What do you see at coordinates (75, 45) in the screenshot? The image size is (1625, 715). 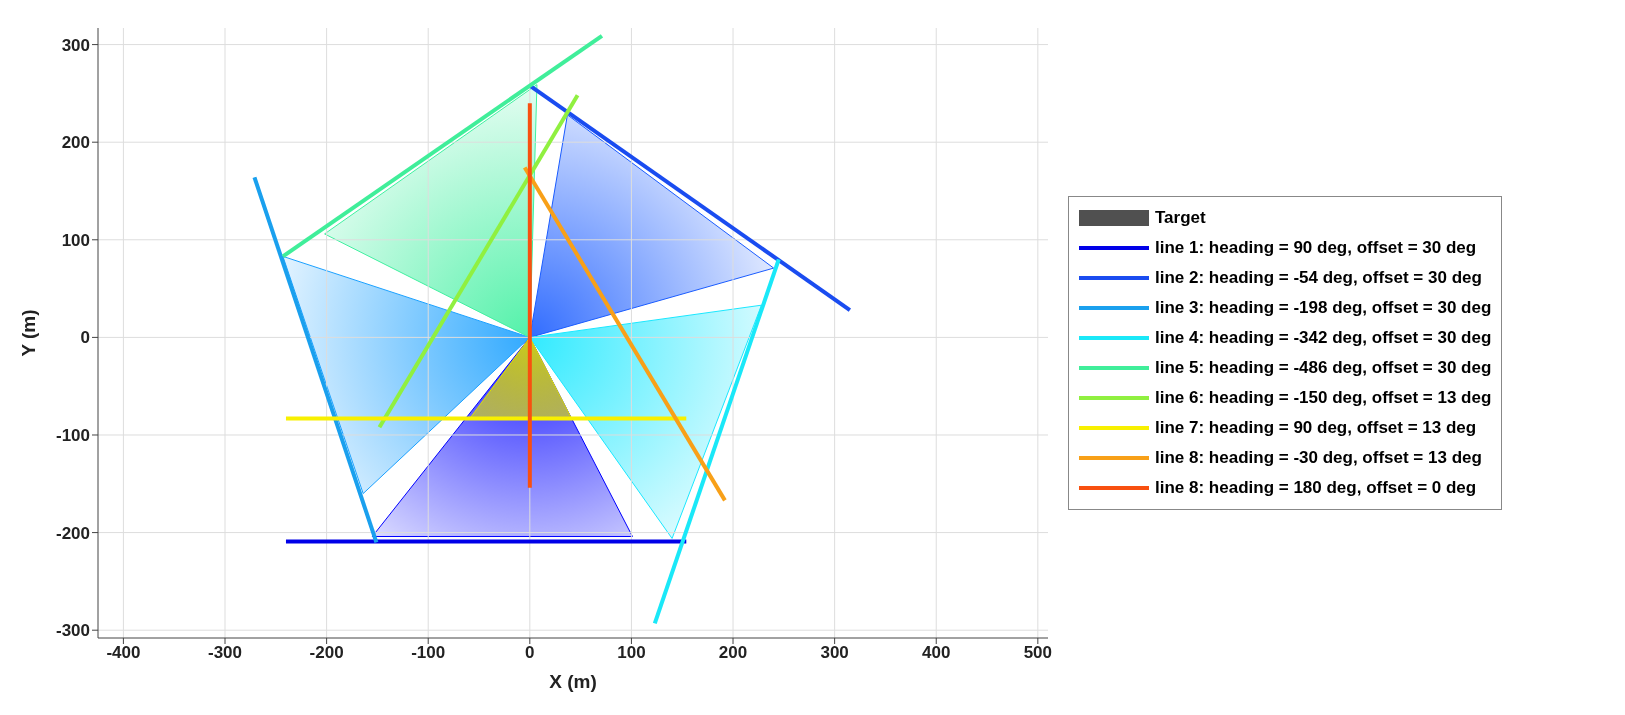 I see `y-tick-label: 300` at bounding box center [75, 45].